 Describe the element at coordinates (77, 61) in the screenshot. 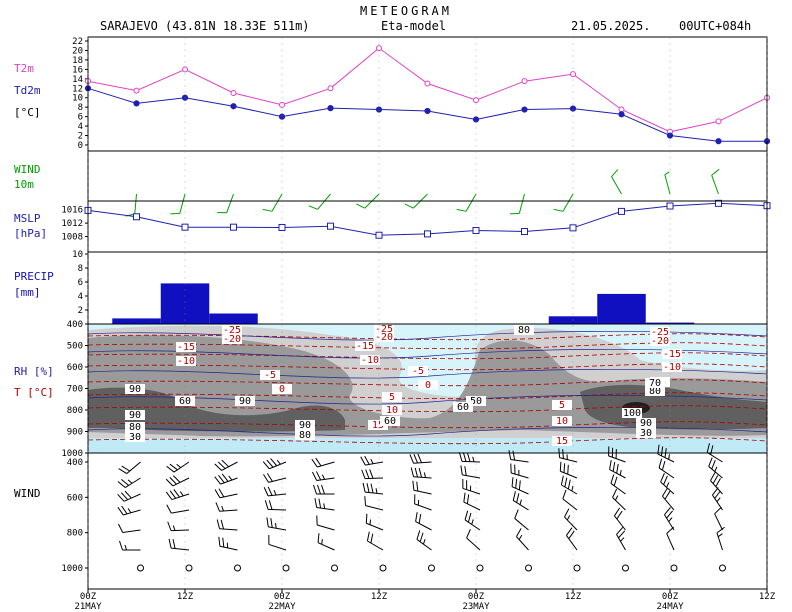

I see `temp-tick-label: 18` at that location.